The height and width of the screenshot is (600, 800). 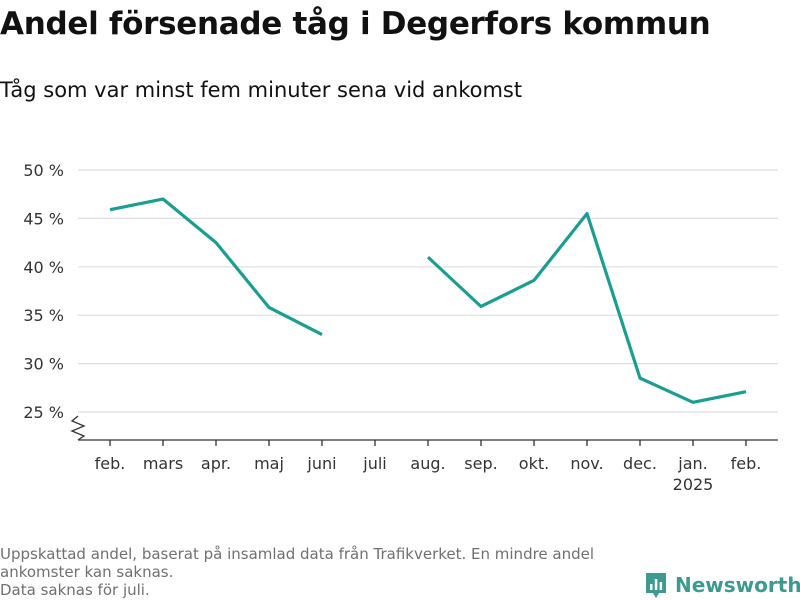 I want to click on x-tick-label: juli, so click(x=374, y=463).